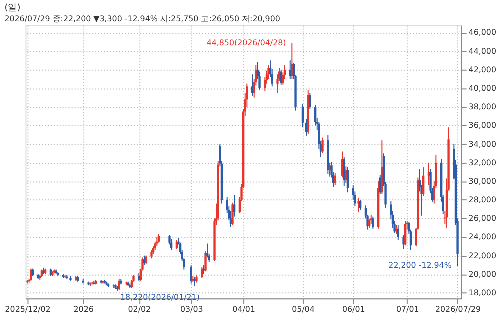  I want to click on chart-title: (일), so click(12, 8).